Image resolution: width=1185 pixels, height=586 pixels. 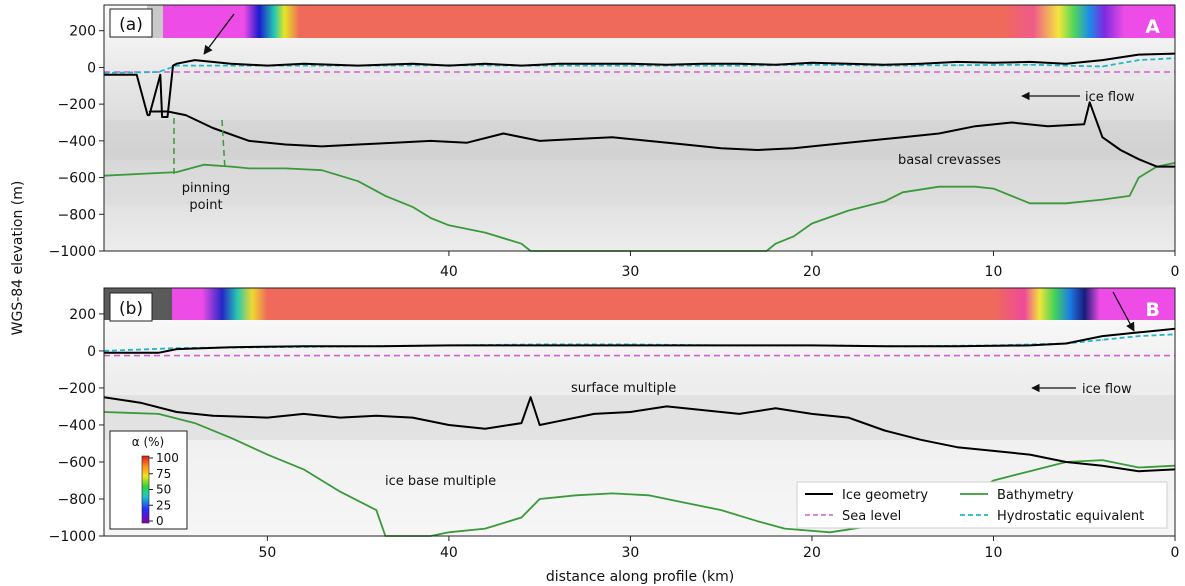 What do you see at coordinates (131, 307) in the screenshot?
I see `panel-label-box` at bounding box center [131, 307].